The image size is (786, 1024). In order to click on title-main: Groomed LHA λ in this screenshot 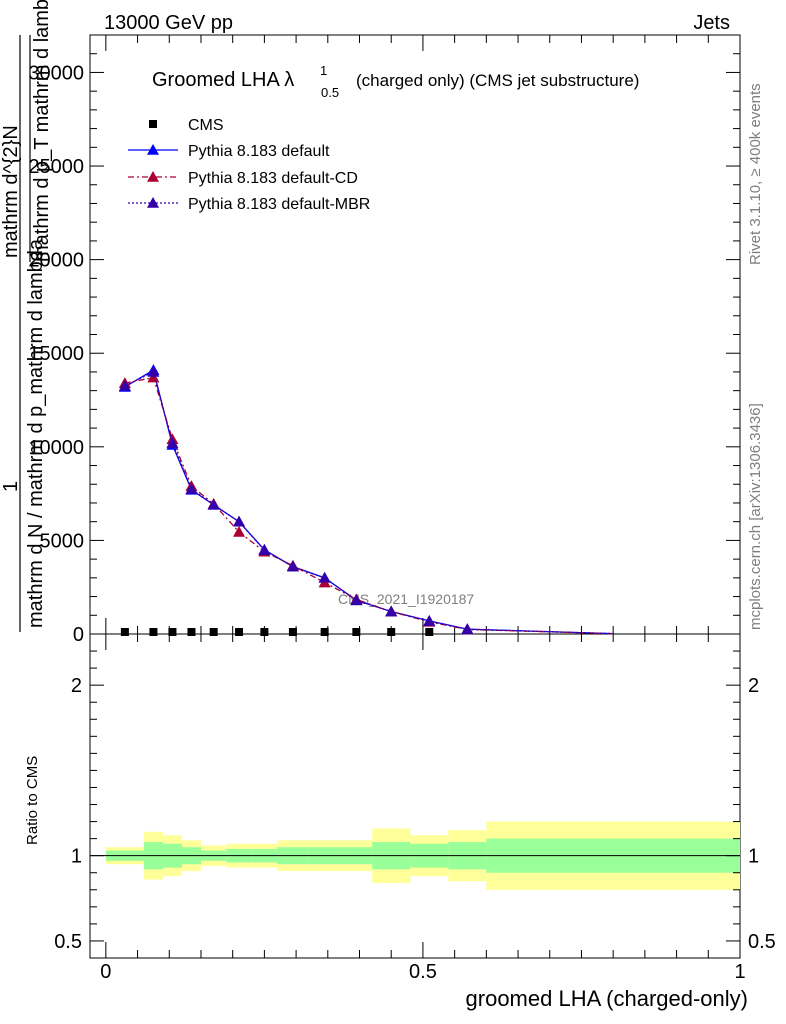, I will do `click(223, 80)`.